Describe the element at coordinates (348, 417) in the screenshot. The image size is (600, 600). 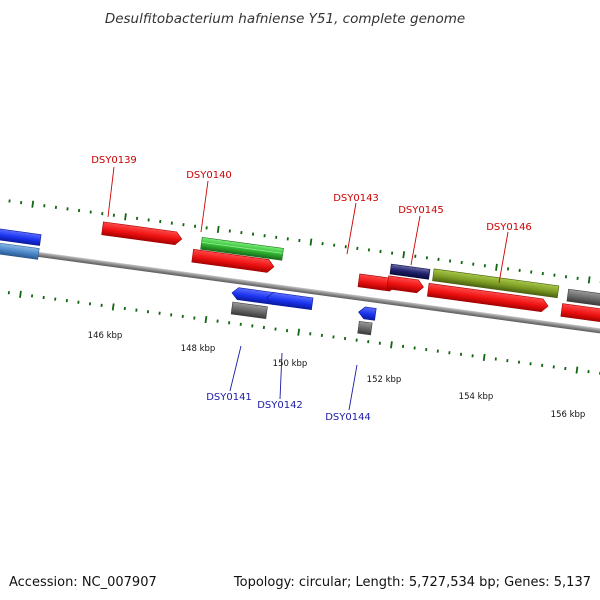
I see `gene-label-dsy0144: DSY0144` at that location.